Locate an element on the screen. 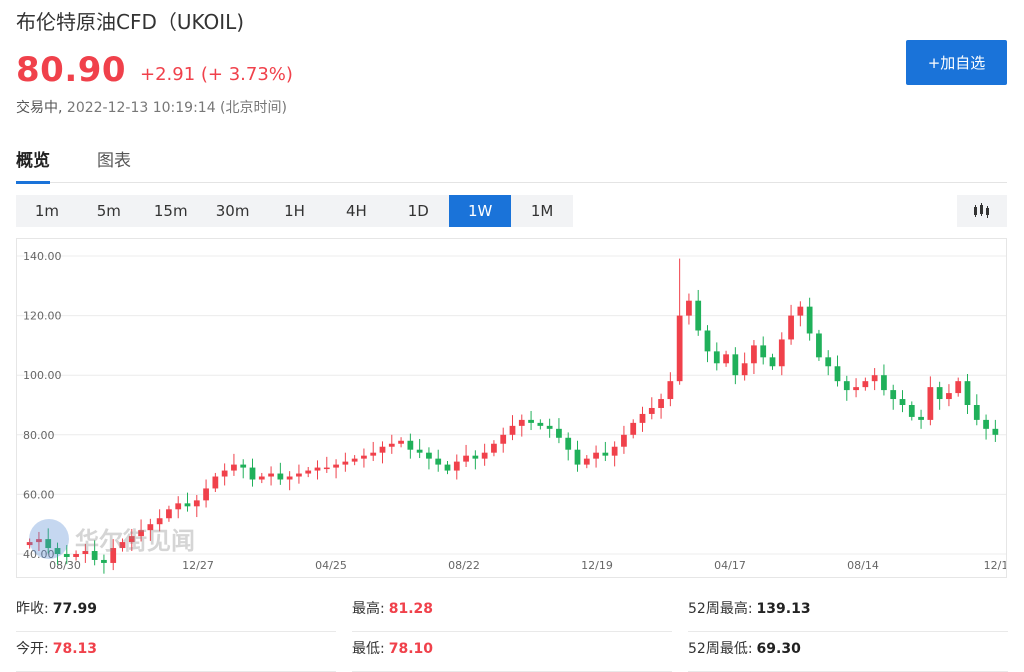 The image size is (1024, 672). period-4h: 4H is located at coordinates (356, 211).